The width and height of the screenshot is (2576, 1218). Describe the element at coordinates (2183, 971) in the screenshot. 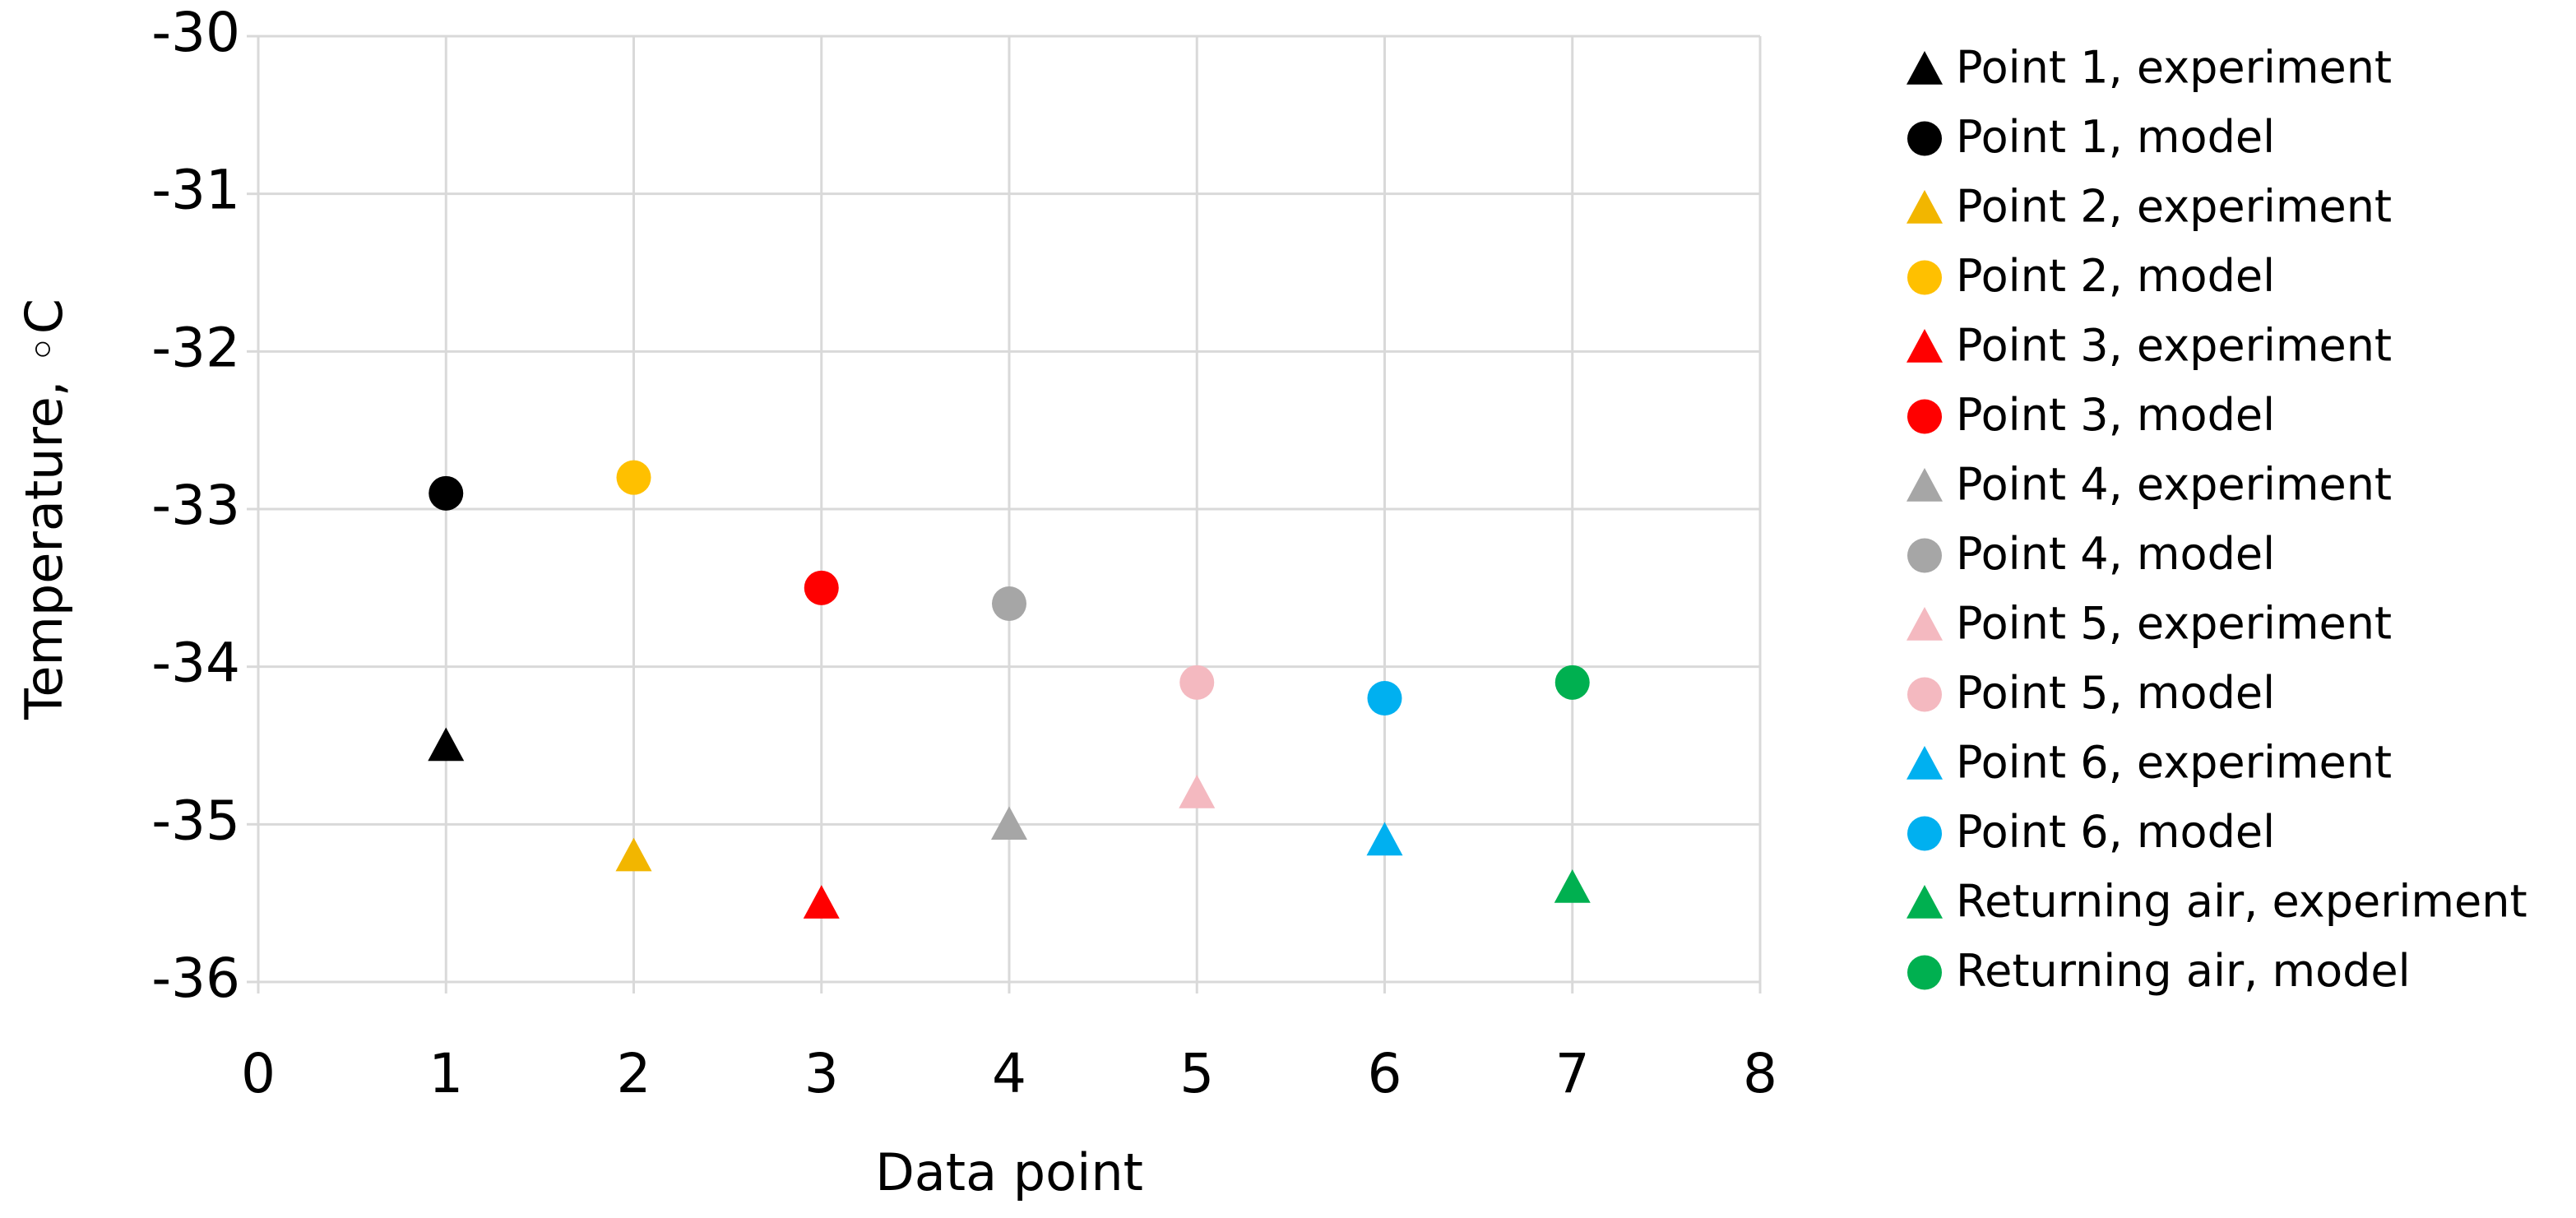

I see `legend-label: Returning air, model` at that location.